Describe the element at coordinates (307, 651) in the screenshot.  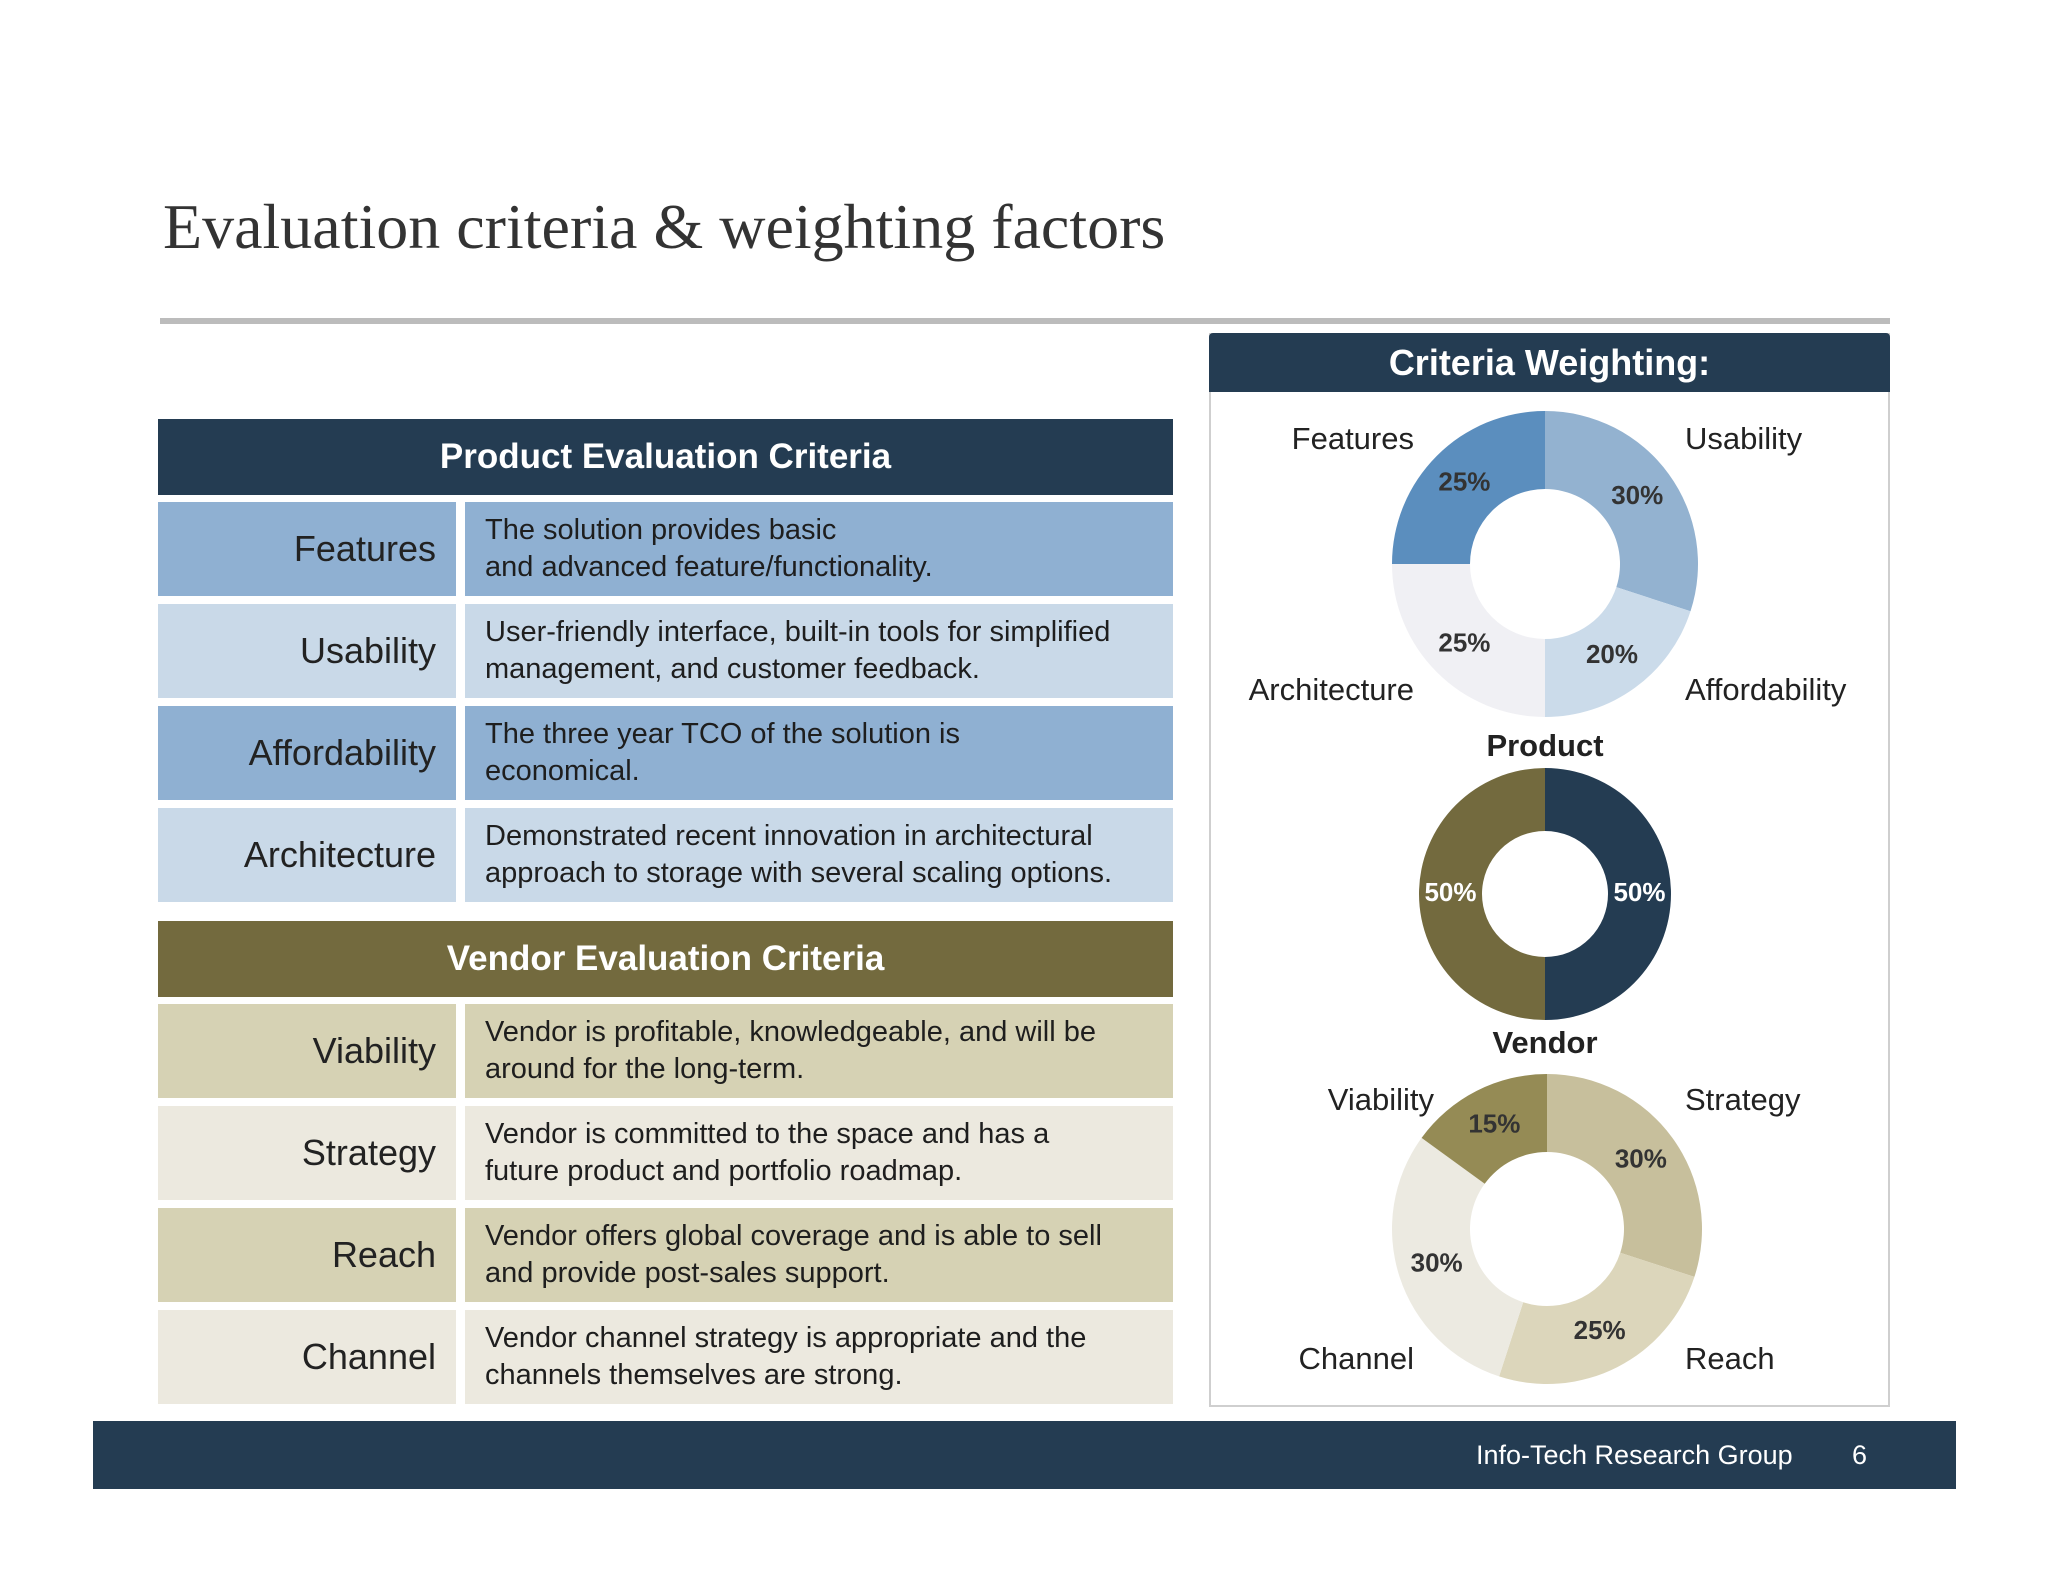
I see `criteria-name: Usability` at that location.